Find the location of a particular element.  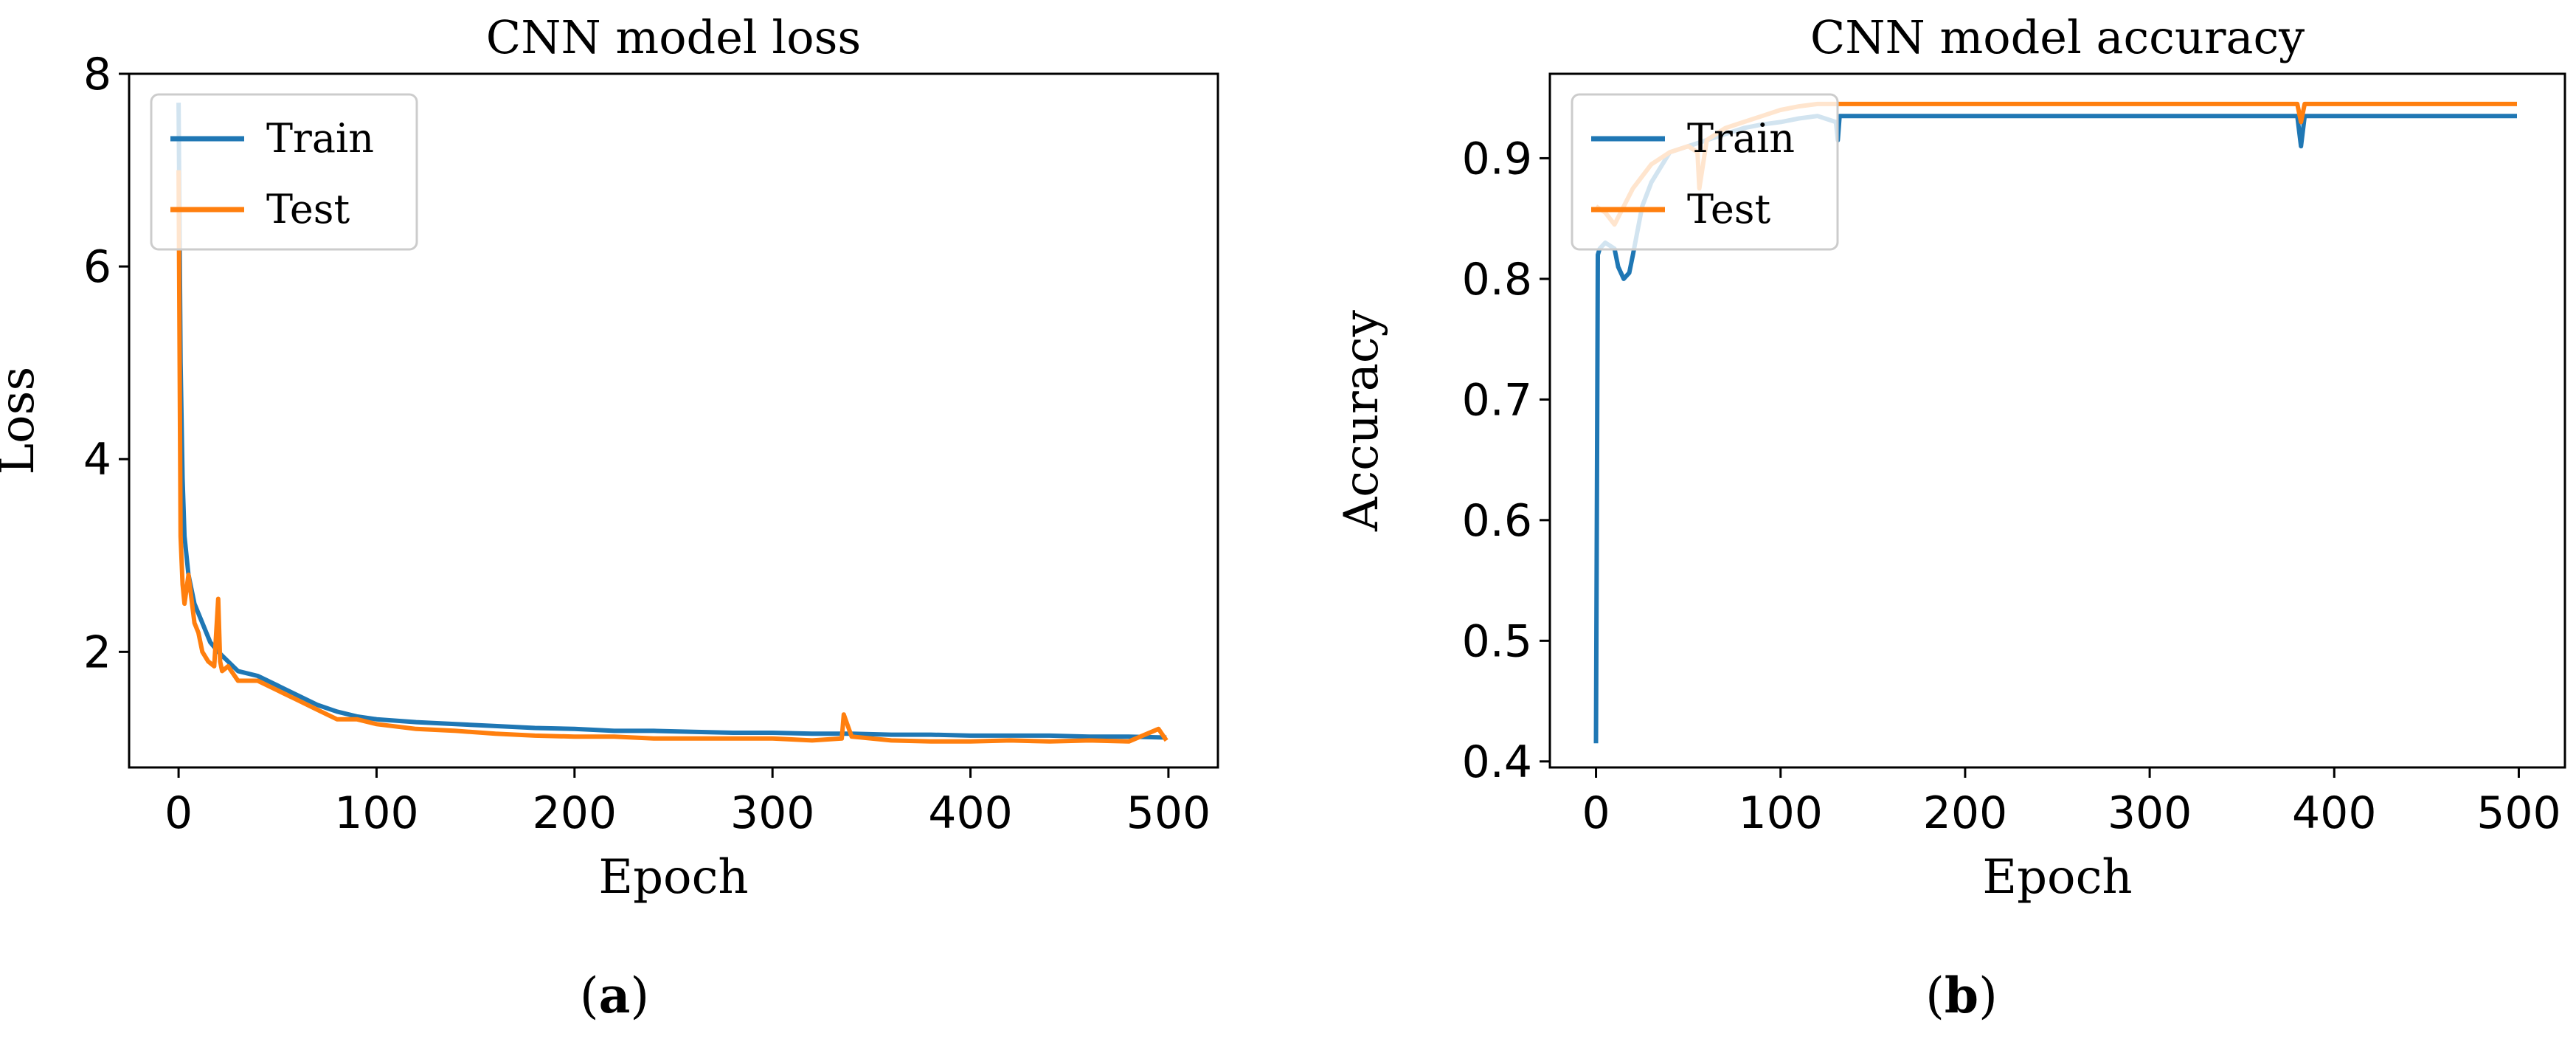

y-tick-label: 0.8 is located at coordinates (1497, 280).